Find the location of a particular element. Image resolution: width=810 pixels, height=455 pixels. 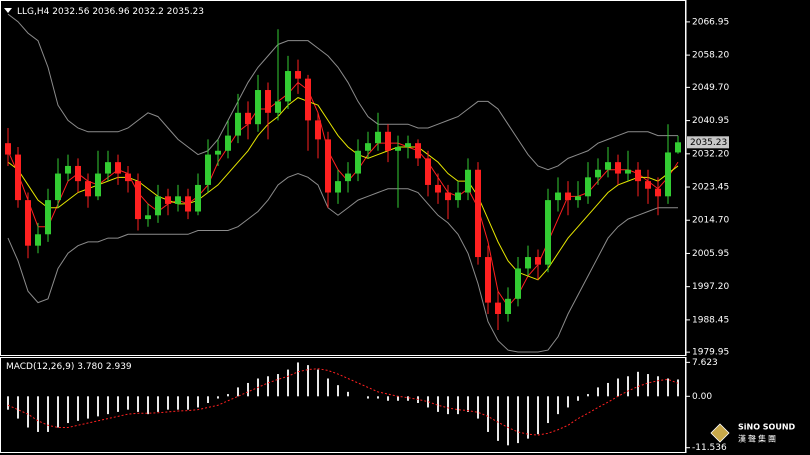

logo-name: SiNO SOUND is located at coordinates (767, 427).